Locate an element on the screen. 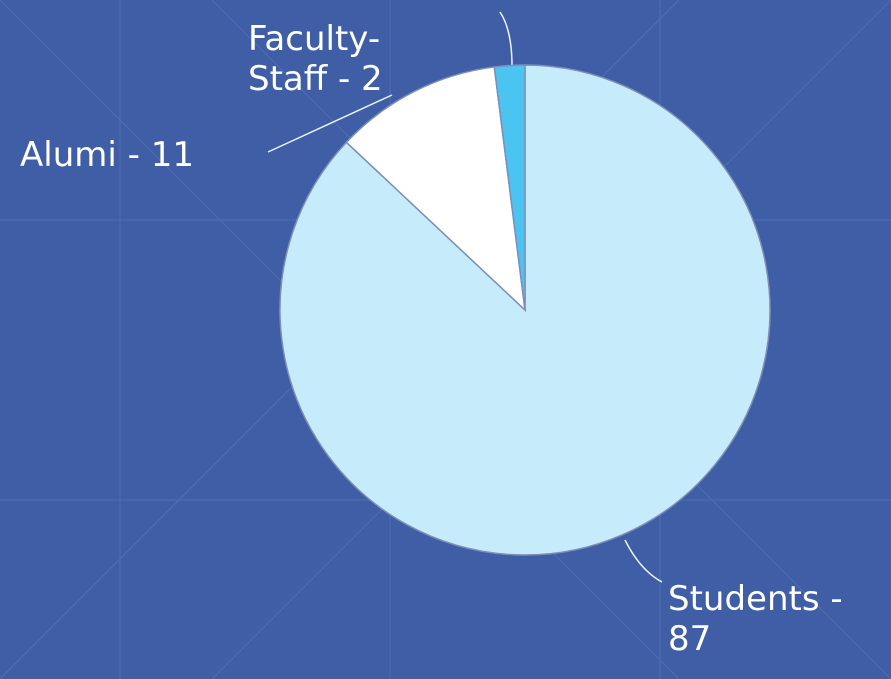 The height and width of the screenshot is (679, 891). slice-label: Faculty-Staff - 2 is located at coordinates (315, 59).